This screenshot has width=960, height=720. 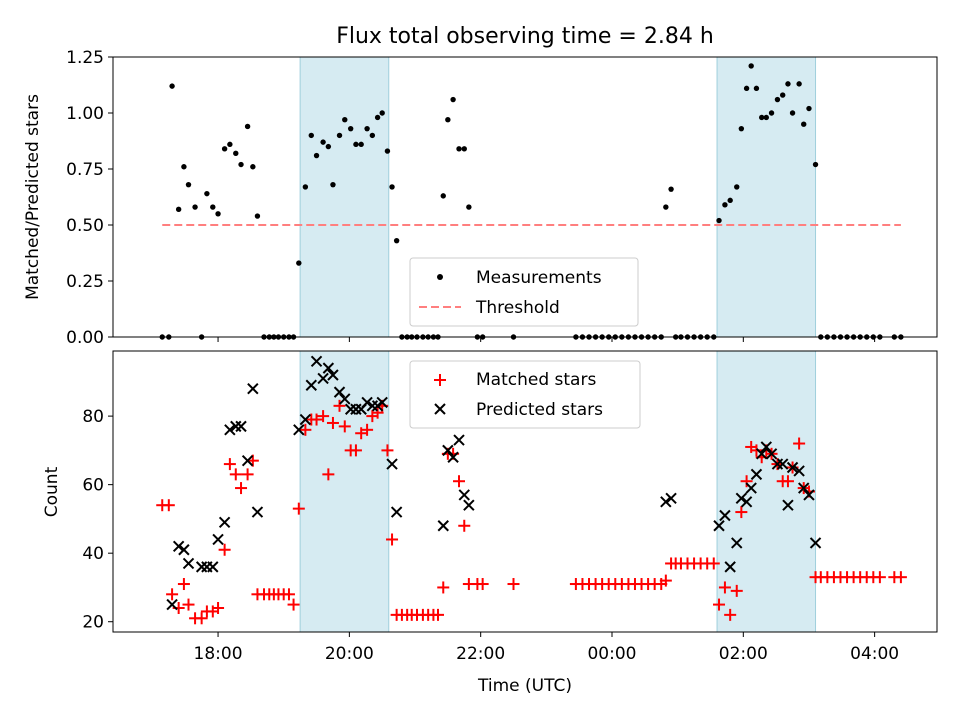 I want to click on x-tick-label: 02:00, so click(x=743, y=654).